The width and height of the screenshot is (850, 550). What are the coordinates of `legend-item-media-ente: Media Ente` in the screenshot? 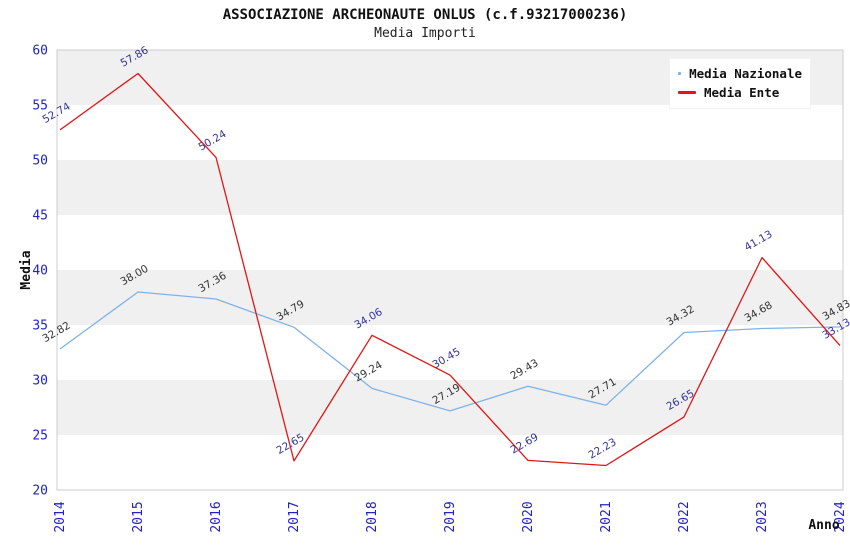 It's located at (740, 92).